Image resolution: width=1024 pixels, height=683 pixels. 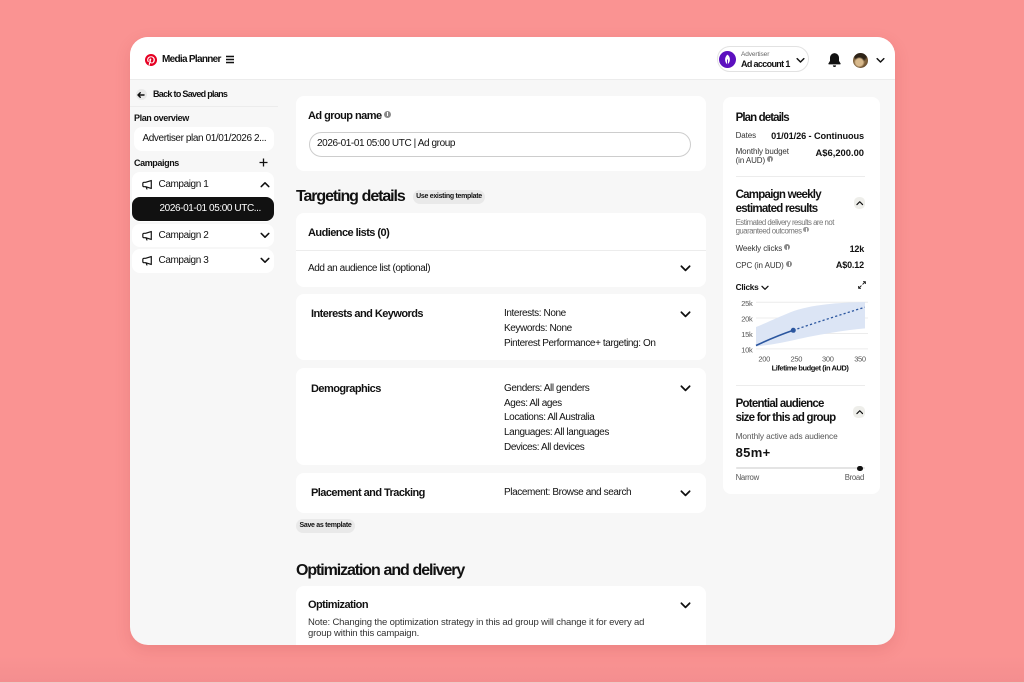 I want to click on svg-text: 250, so click(x=796, y=359).